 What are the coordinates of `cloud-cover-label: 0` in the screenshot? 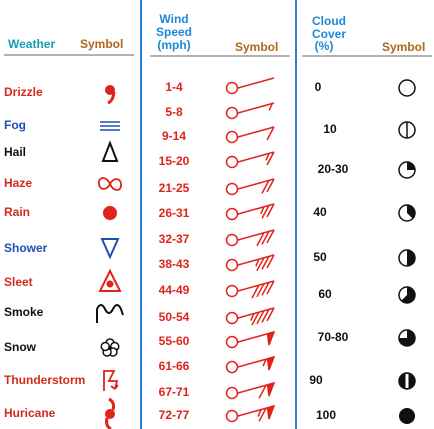 It's located at (318, 87).